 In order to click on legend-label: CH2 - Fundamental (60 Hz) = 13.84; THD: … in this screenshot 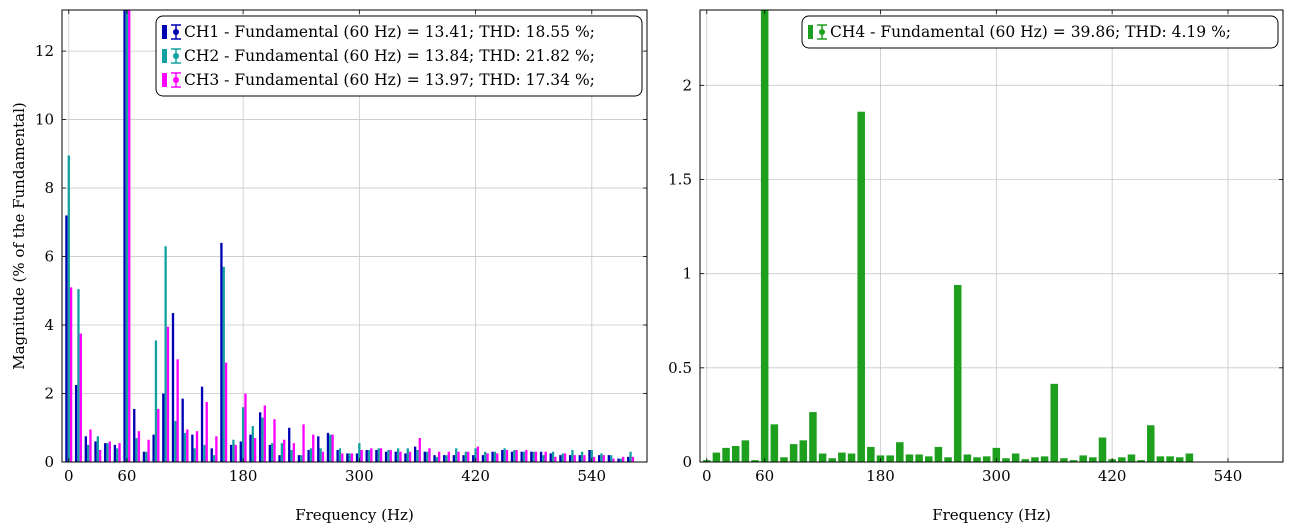, I will do `click(389, 56)`.